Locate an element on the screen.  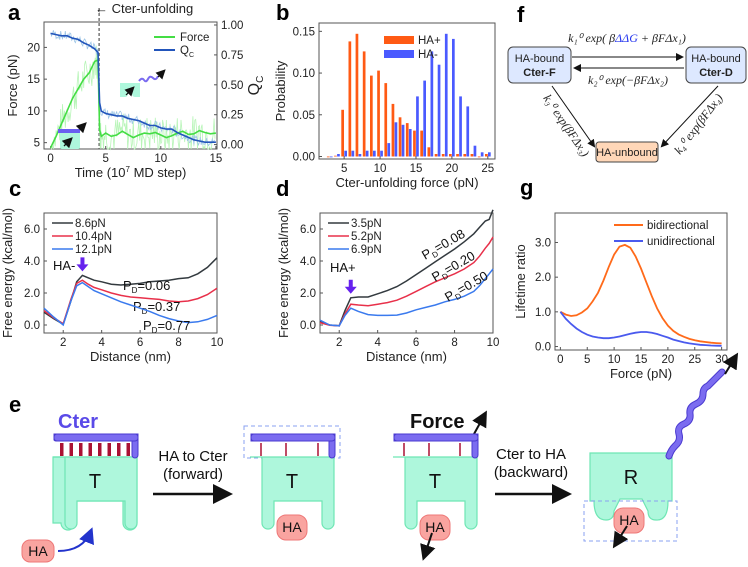
lifetime-curve-bidirectional is located at coordinates (640, 294).